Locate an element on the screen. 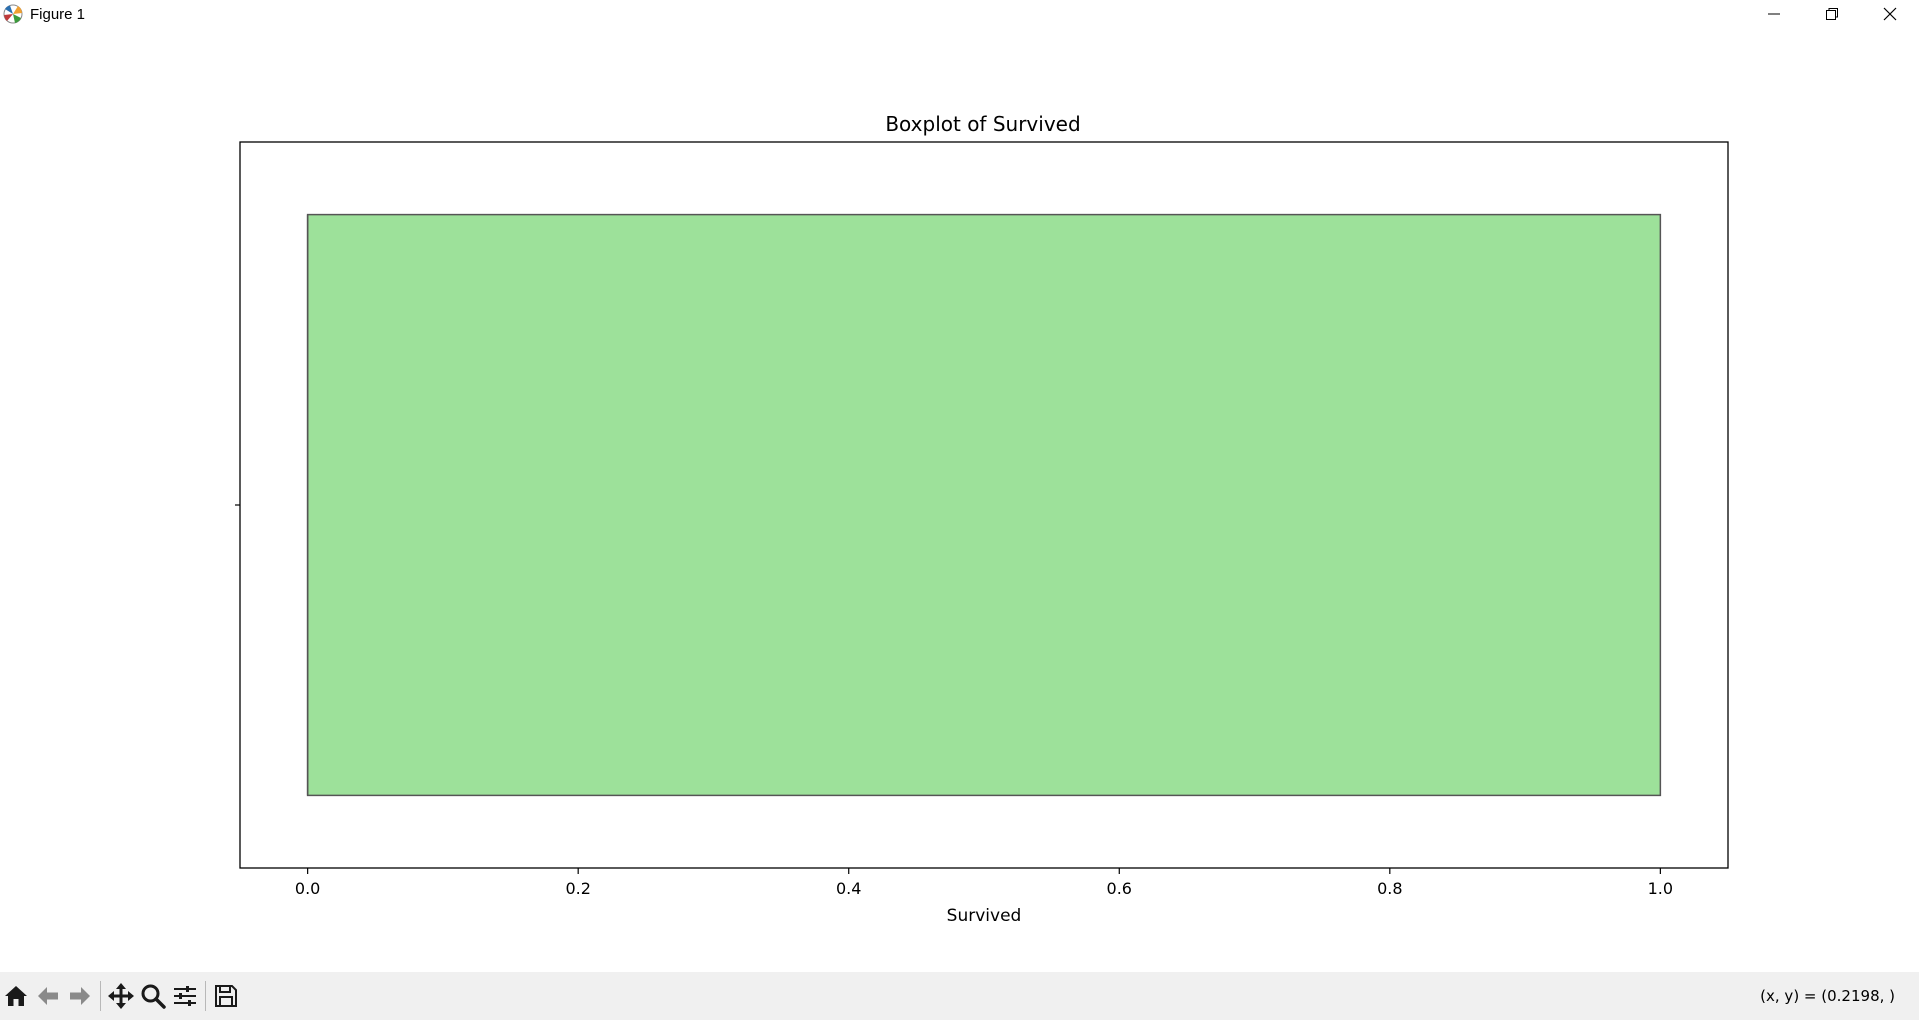 This screenshot has width=1919, height=1020. minimize-icon is located at coordinates (1774, 14).